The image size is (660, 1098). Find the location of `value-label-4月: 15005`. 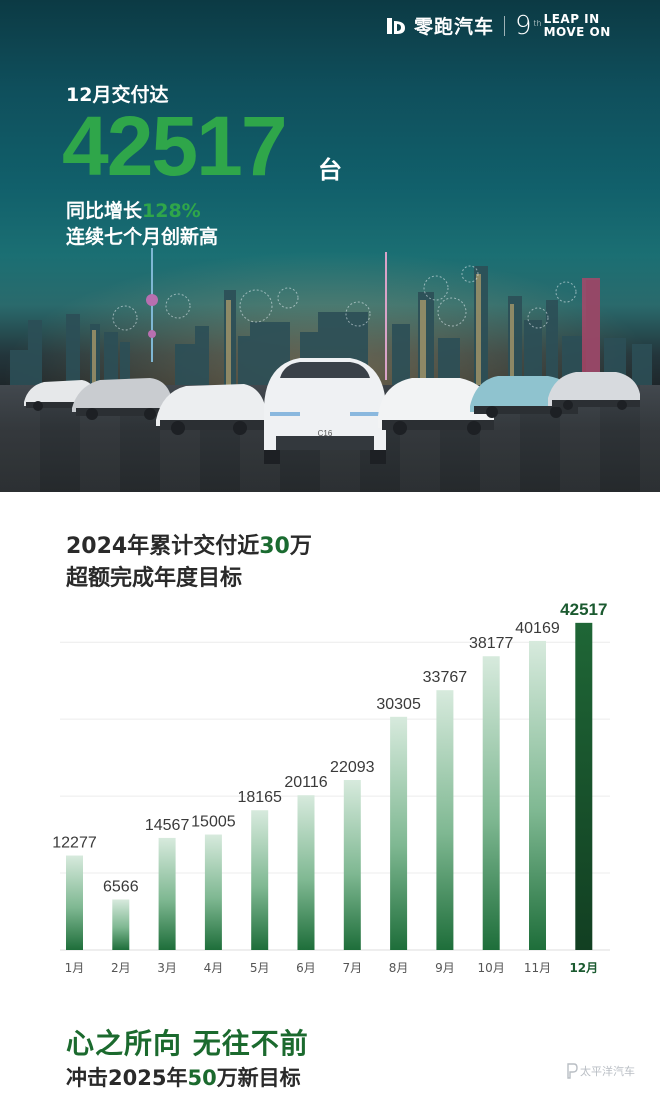

value-label-4月: 15005 is located at coordinates (213, 822).